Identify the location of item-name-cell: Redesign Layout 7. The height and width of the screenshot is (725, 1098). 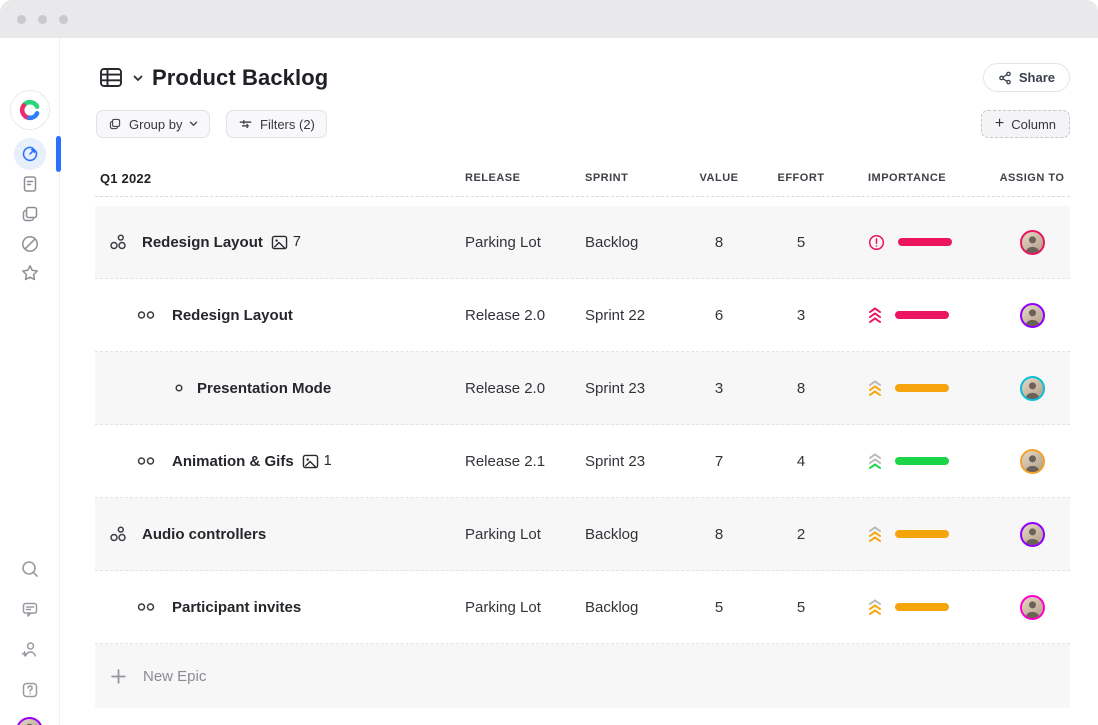
(280, 242).